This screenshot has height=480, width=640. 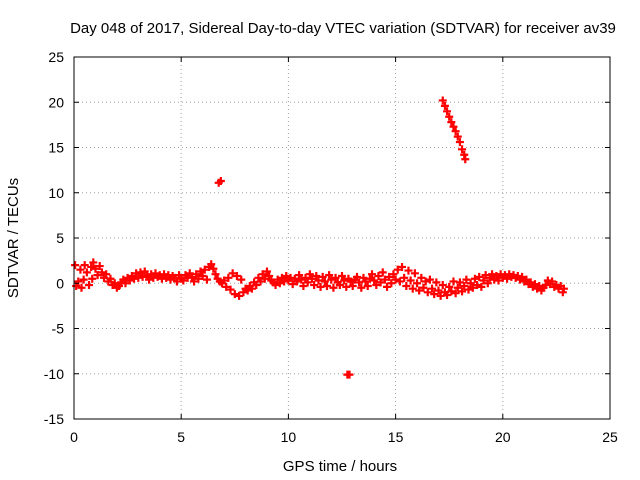 I want to click on y-tick-label: 5, so click(x=60, y=238).